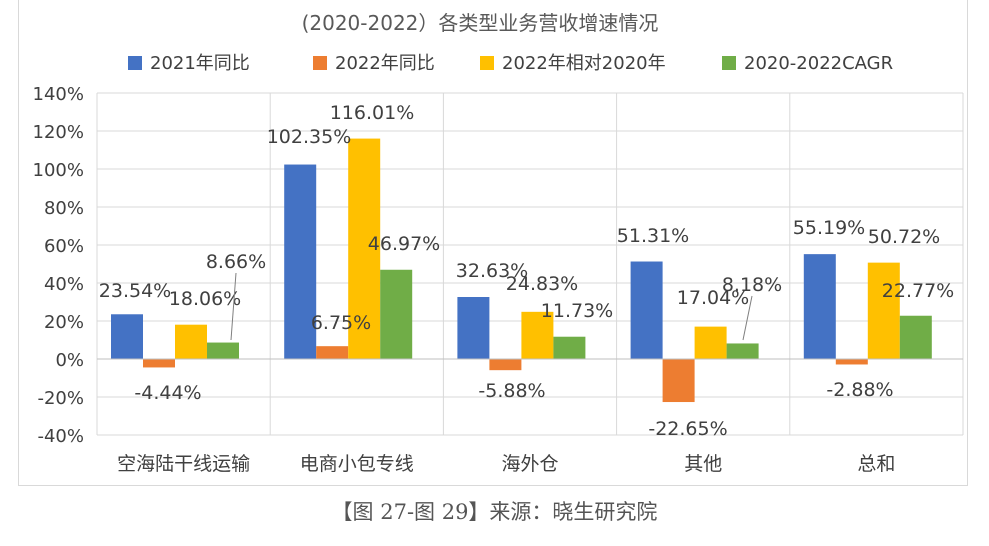  Describe the element at coordinates (653, 236) in the screenshot. I see `data-label-3-0: 51.31%` at that location.